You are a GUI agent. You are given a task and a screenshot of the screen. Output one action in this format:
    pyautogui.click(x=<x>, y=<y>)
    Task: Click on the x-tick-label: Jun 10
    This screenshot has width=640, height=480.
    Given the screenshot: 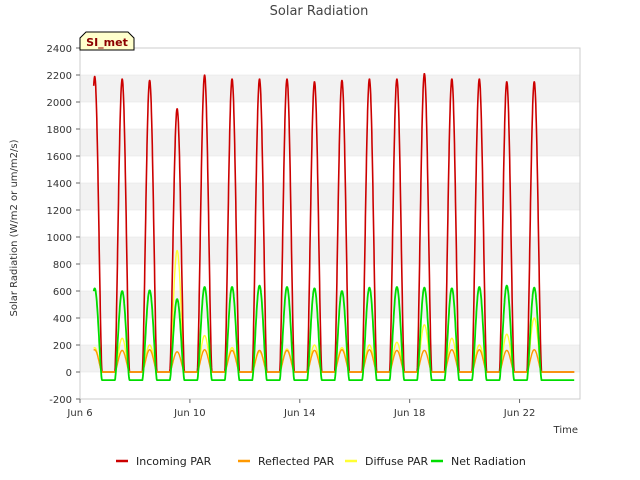 What is the action you would take?
    pyautogui.click(x=189, y=413)
    